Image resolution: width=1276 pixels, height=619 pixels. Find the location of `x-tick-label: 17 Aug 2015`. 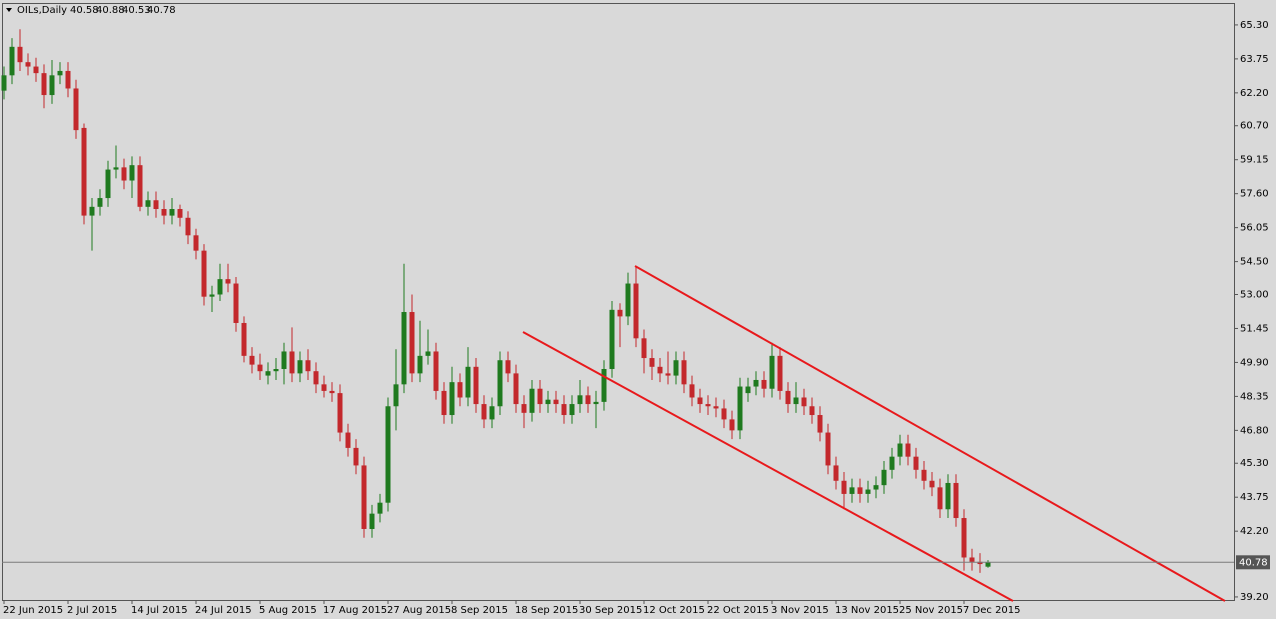

x-tick-label: 17 Aug 2015 is located at coordinates (355, 610).